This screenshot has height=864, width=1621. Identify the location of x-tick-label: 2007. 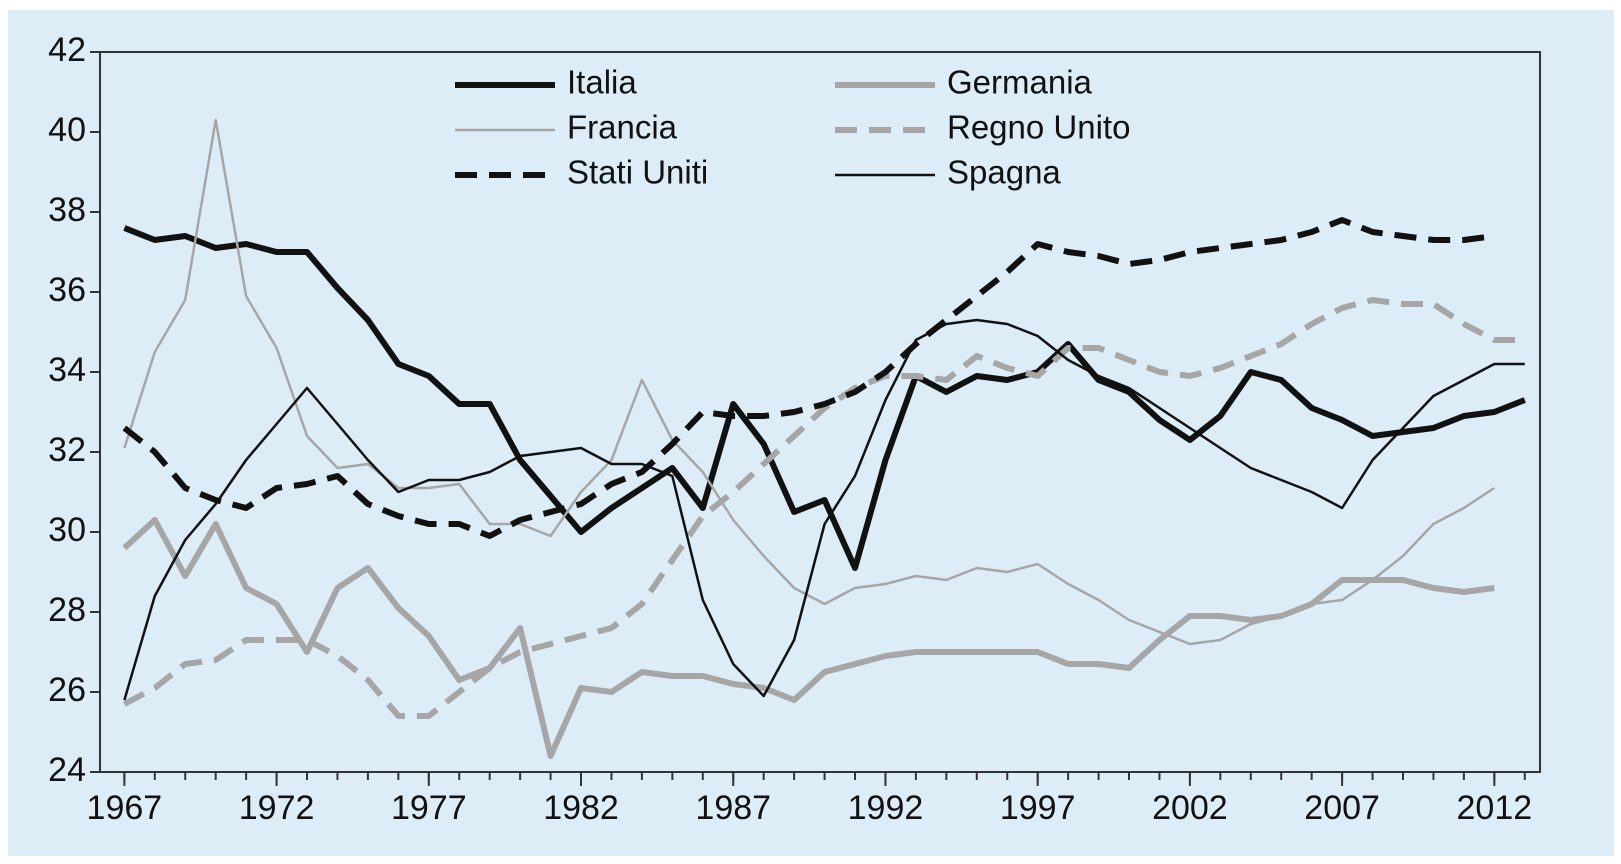
(1342, 808).